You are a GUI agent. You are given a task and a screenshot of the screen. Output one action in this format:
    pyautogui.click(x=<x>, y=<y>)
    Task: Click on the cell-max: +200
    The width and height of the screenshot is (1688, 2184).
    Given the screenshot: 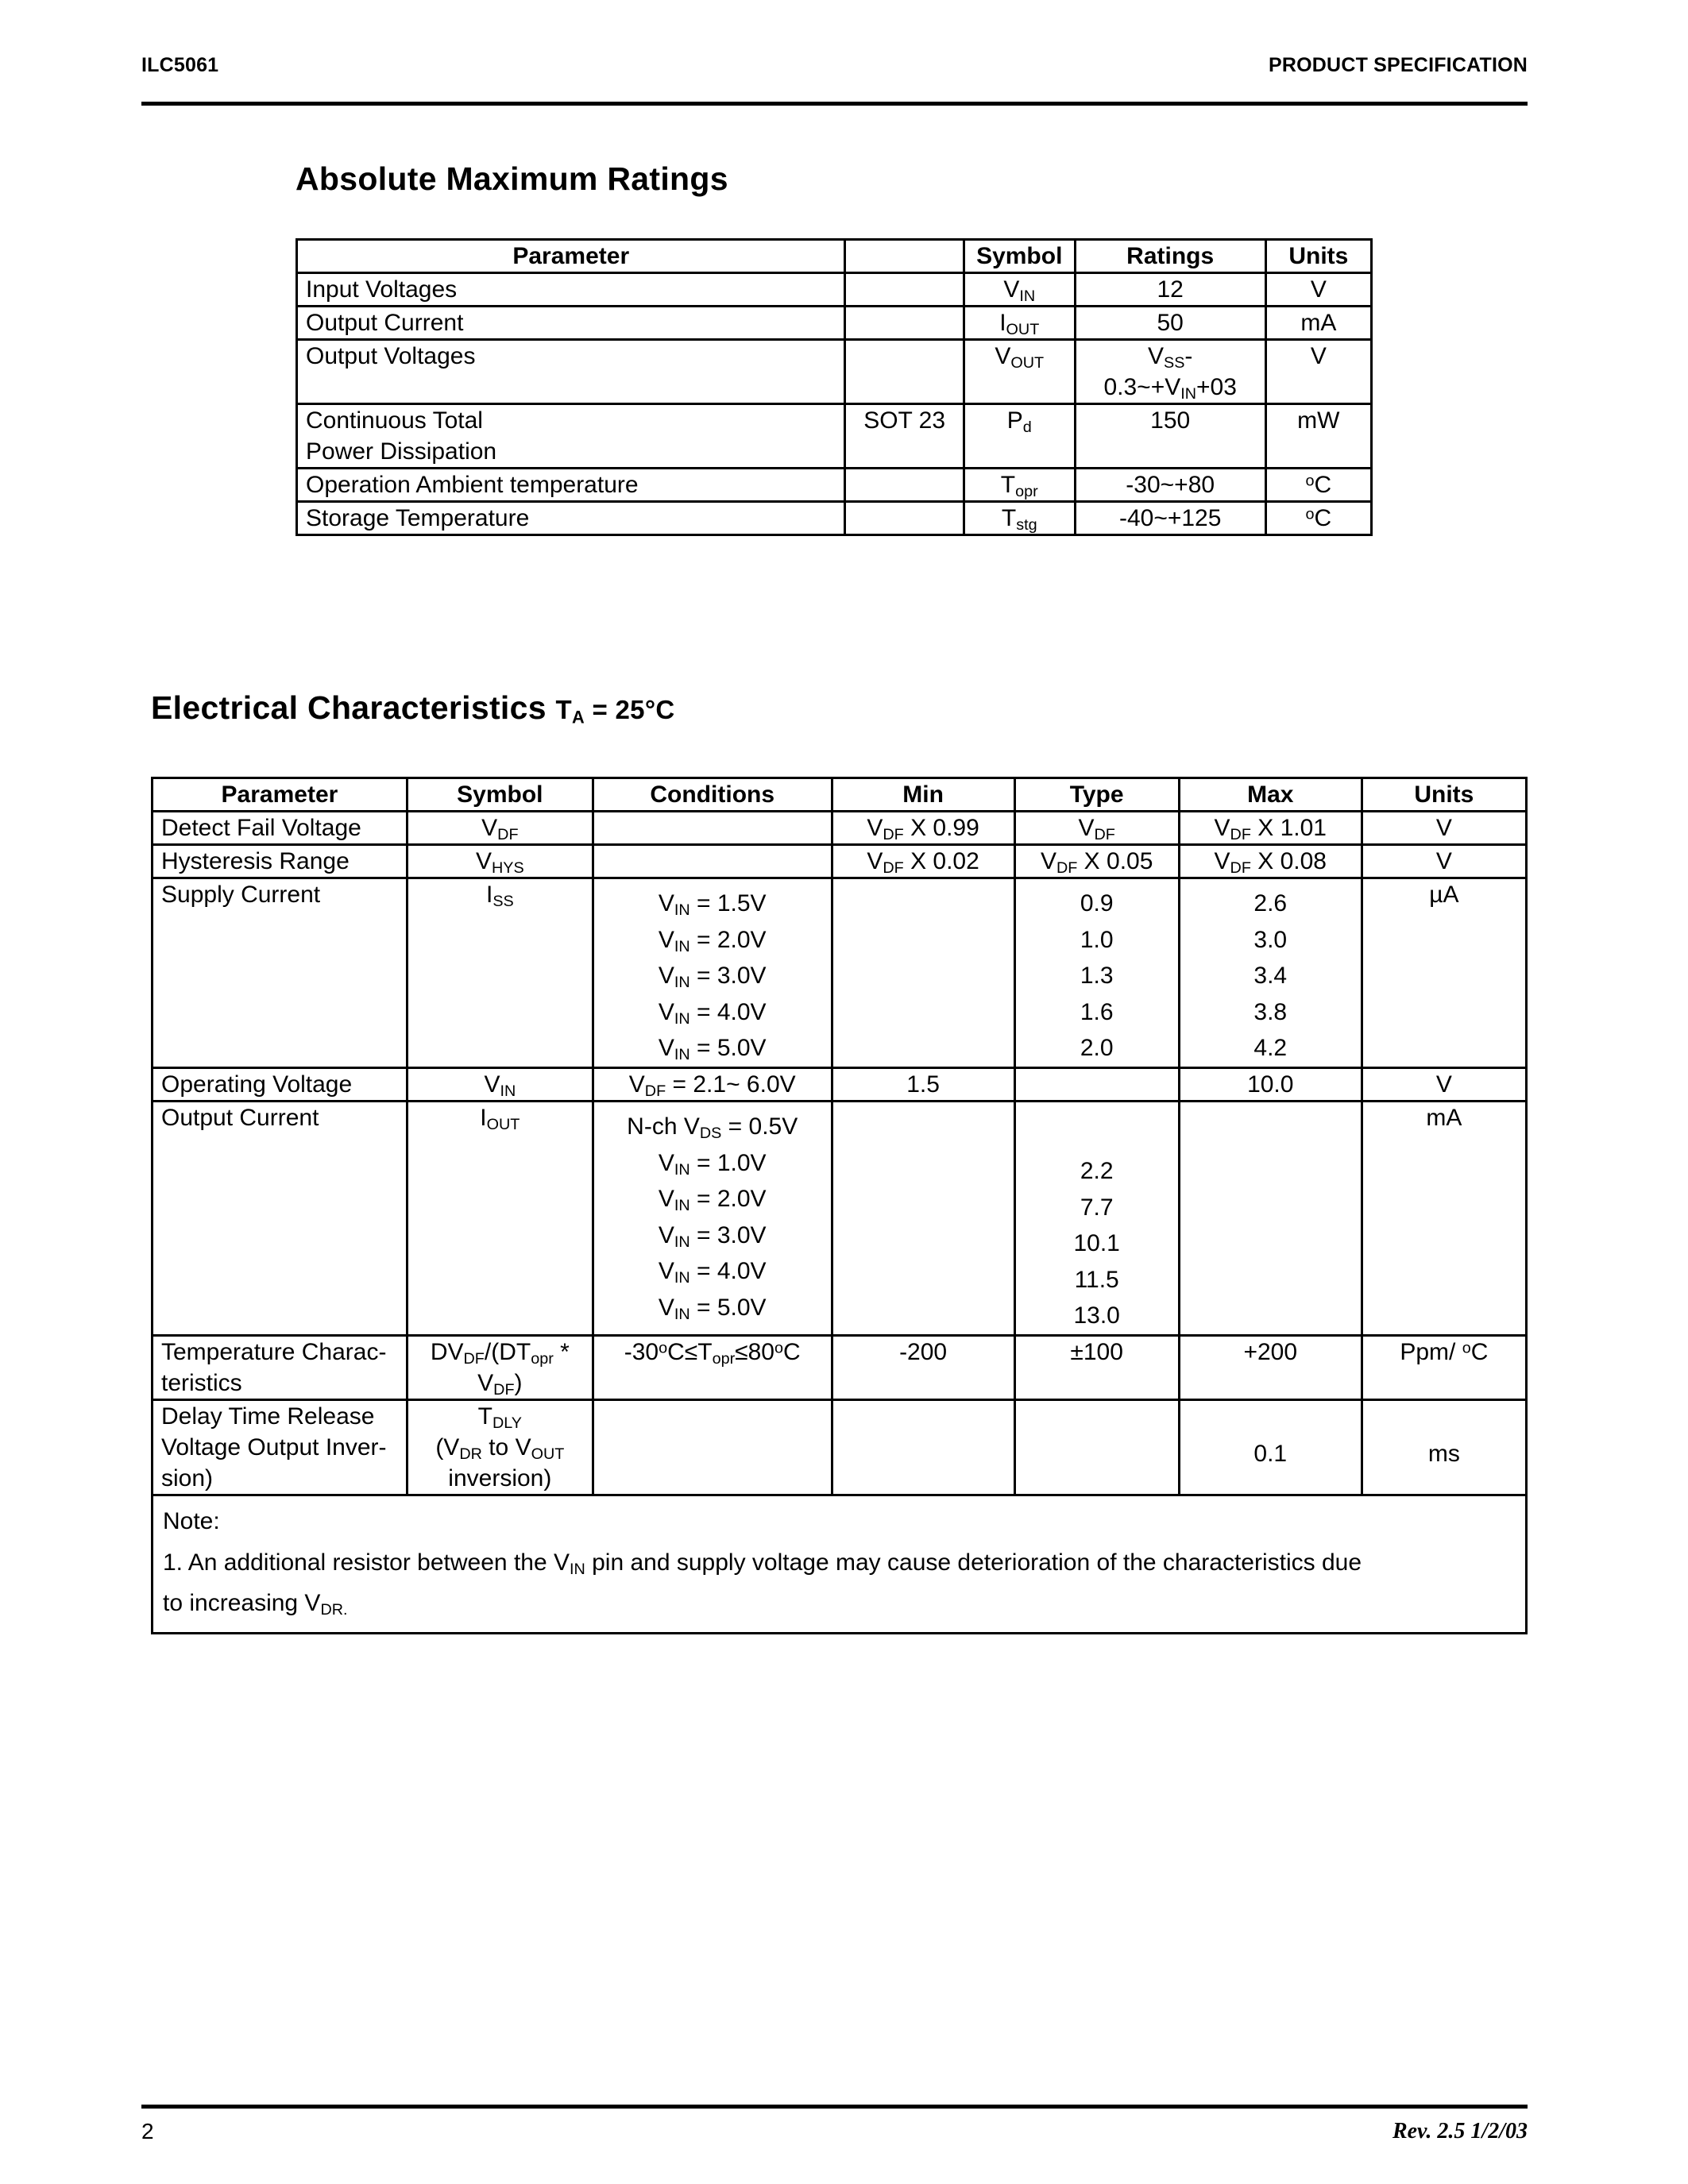 What is the action you would take?
    pyautogui.click(x=1270, y=1367)
    